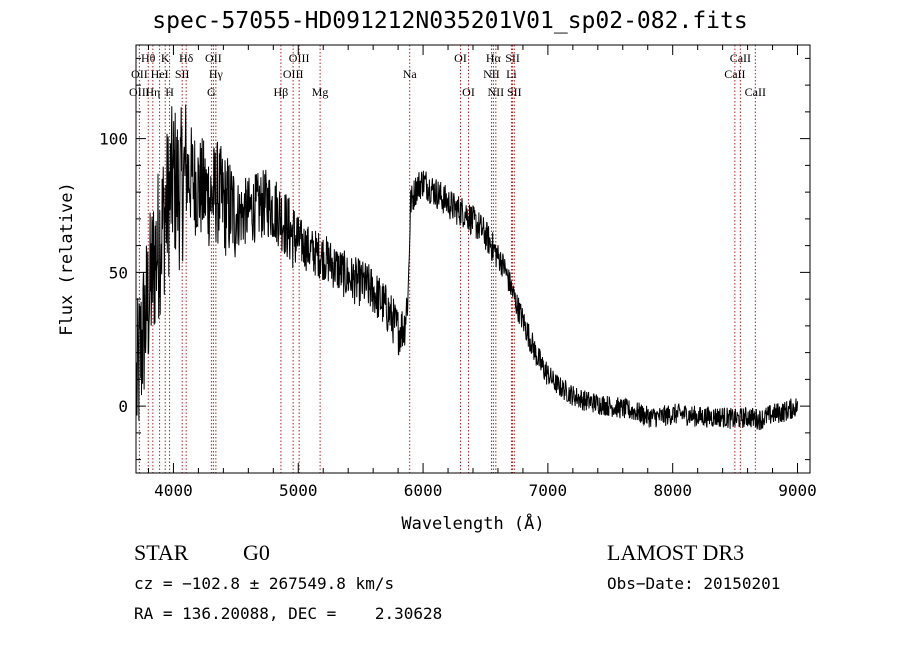  Describe the element at coordinates (288, 613) in the screenshot. I see `radec-readout: RA = 136.20088, DEC = 2.30628` at that location.